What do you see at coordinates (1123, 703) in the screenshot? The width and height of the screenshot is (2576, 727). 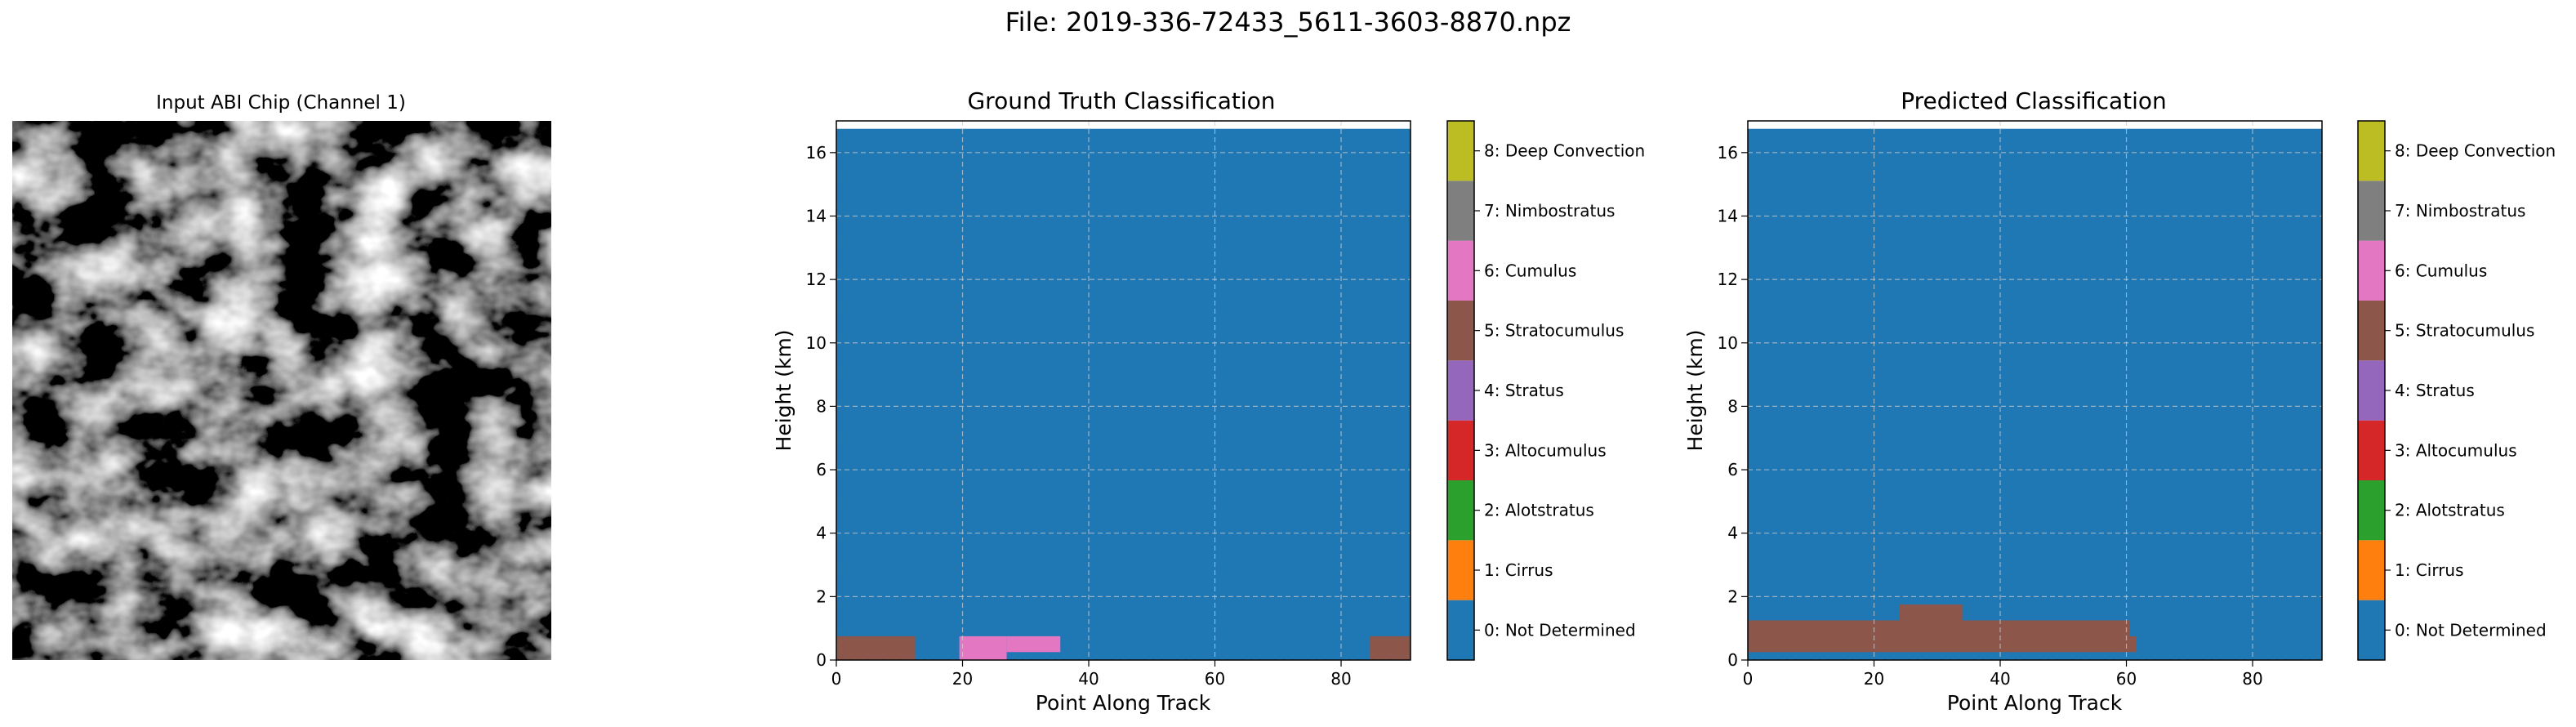 I see `ground-truth-xlabel: Point Along Track` at bounding box center [1123, 703].